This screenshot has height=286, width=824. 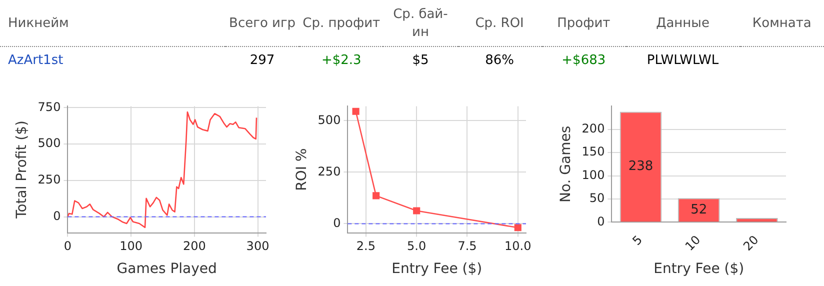 What do you see at coordinates (683, 23) in the screenshot?
I see `category-label: Данные` at bounding box center [683, 23].